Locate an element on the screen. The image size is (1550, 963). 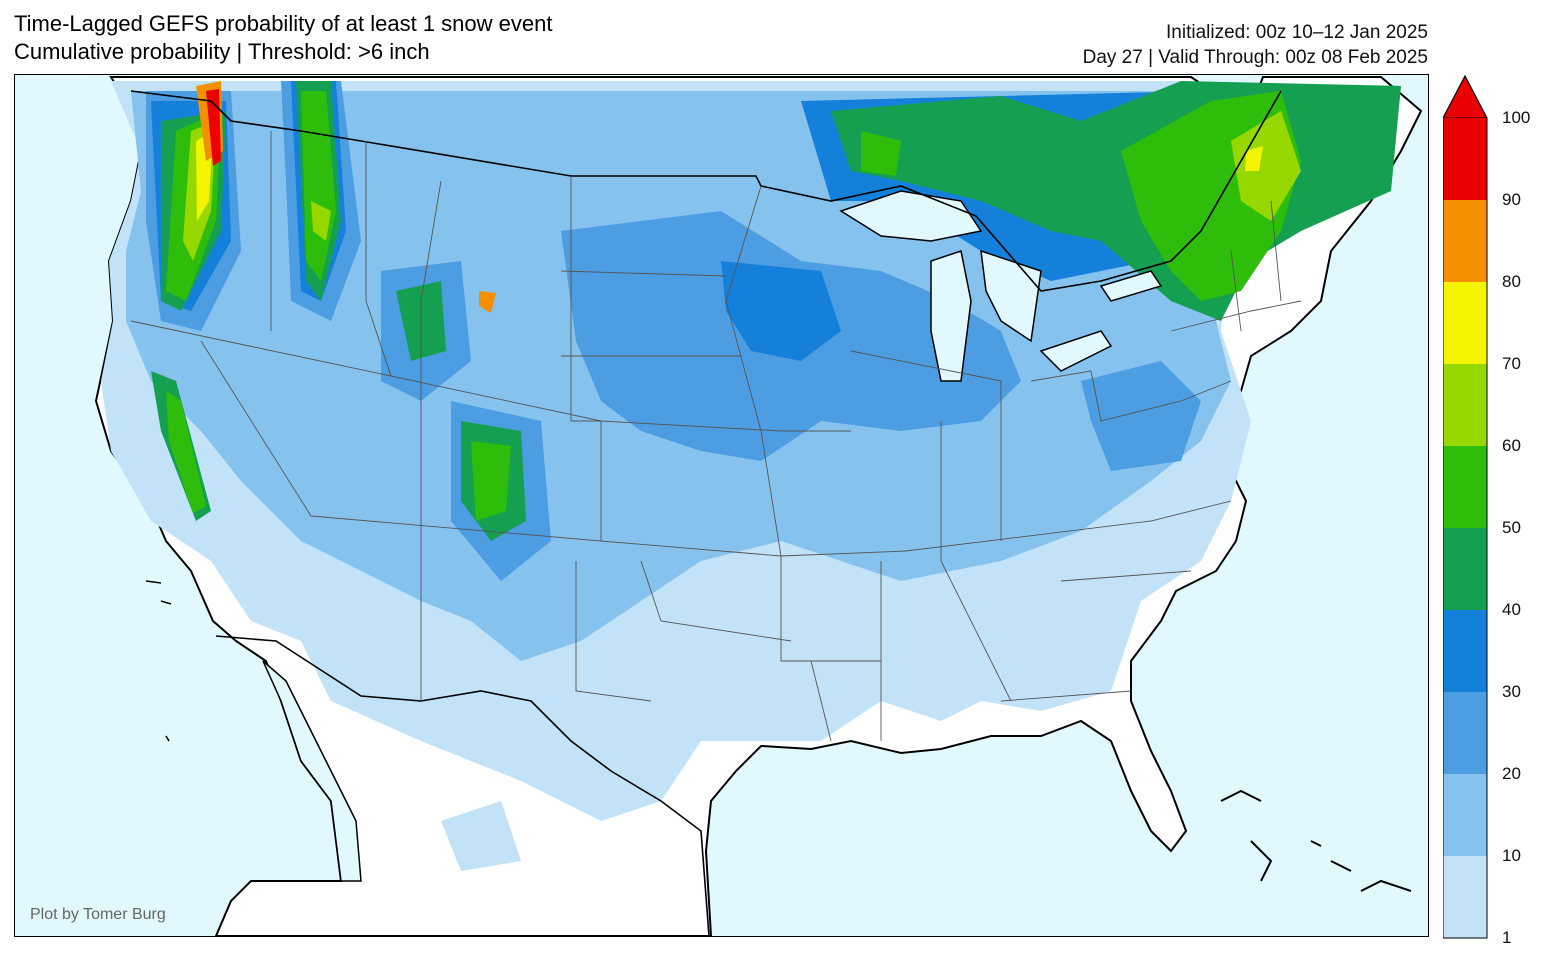
colorbar-label-30: 30 is located at coordinates (1511, 691).